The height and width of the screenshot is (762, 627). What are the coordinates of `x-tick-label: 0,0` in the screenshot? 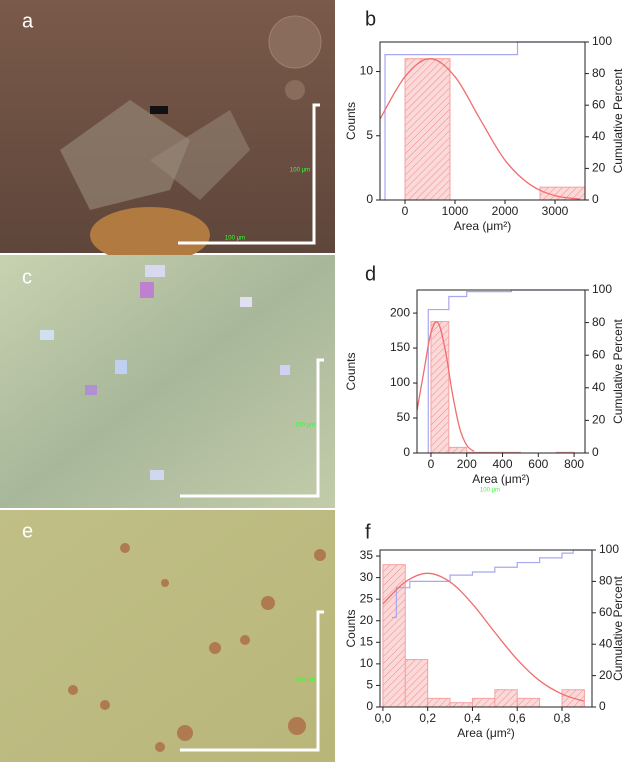 It's located at (383, 718).